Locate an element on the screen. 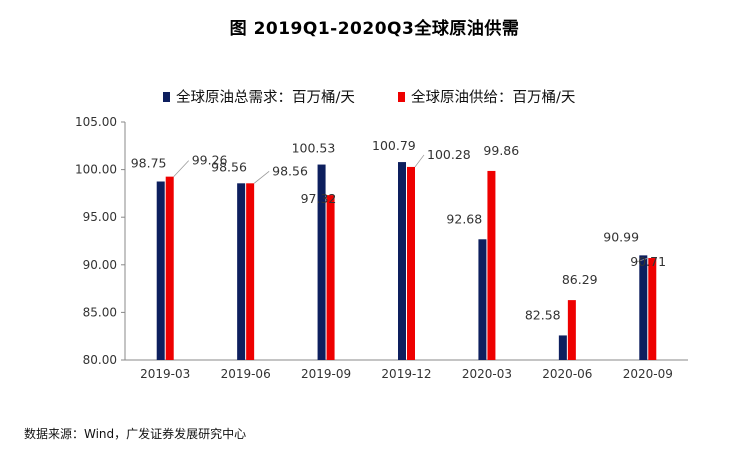 This screenshot has width=749, height=458. data-label: 92.68 is located at coordinates (464, 218).